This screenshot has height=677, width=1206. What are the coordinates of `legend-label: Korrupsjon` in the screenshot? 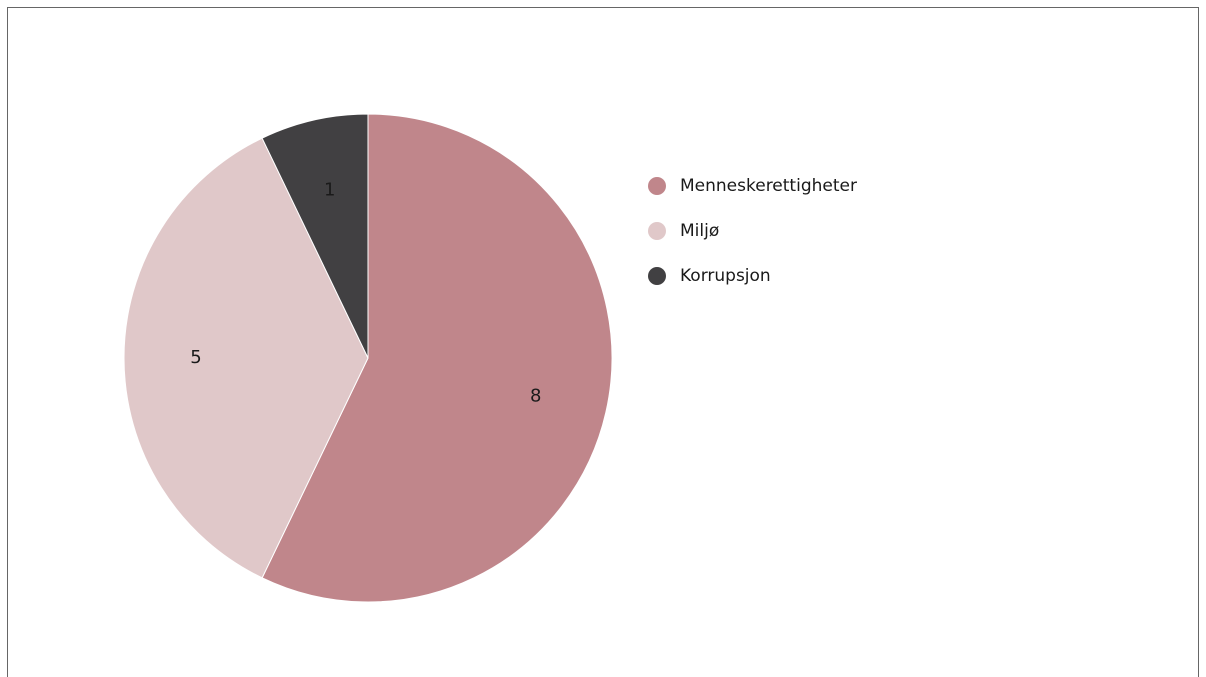 It's located at (725, 276).